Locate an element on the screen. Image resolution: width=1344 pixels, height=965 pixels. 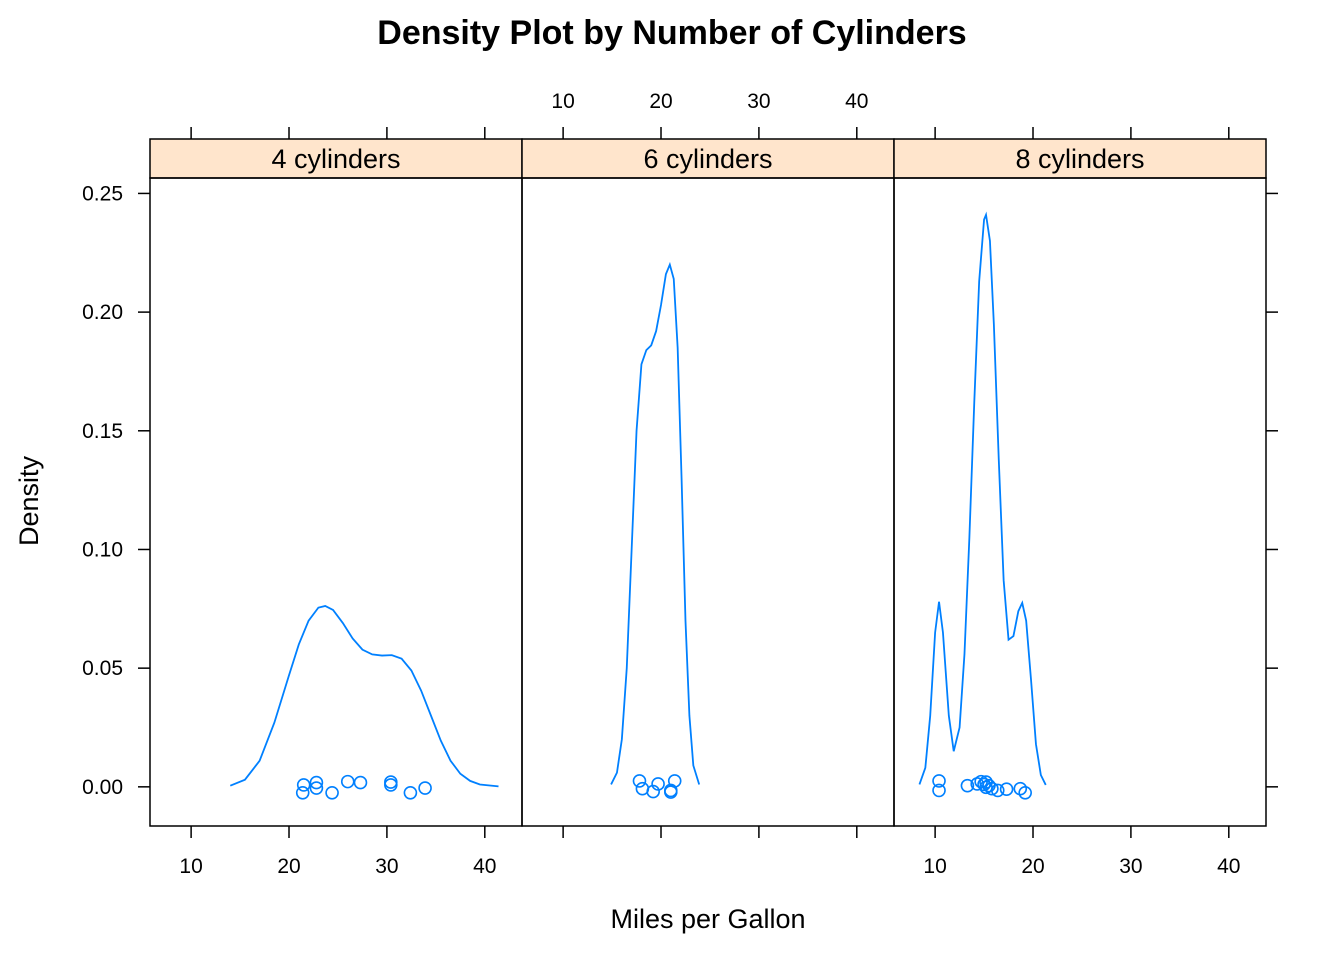
panel-strip-label: 4 cylinders is located at coordinates (335, 159).